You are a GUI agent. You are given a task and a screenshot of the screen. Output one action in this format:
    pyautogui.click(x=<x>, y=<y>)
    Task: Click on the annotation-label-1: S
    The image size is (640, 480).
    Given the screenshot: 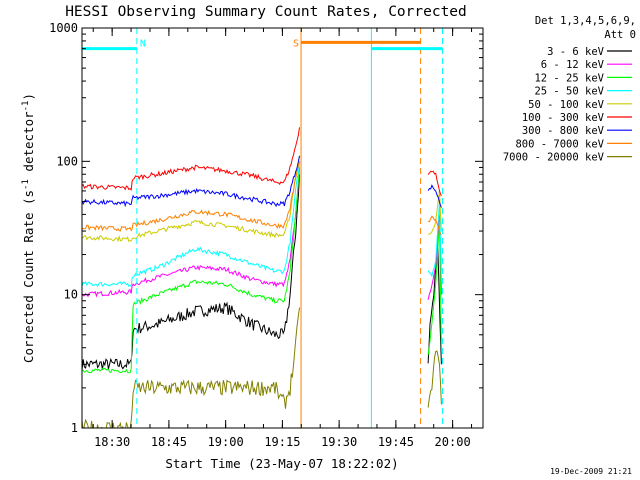 What is the action you would take?
    pyautogui.click(x=296, y=44)
    